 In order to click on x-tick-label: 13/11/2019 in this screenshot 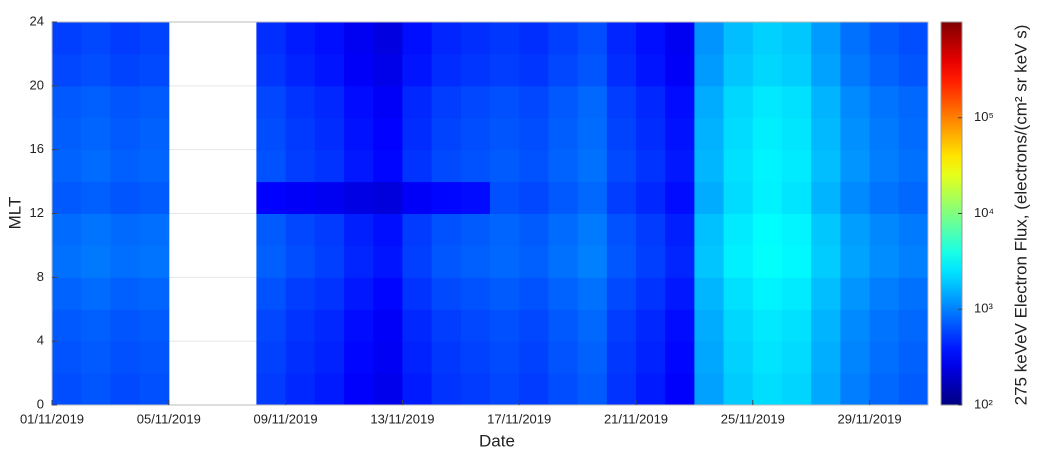, I will do `click(402, 418)`.